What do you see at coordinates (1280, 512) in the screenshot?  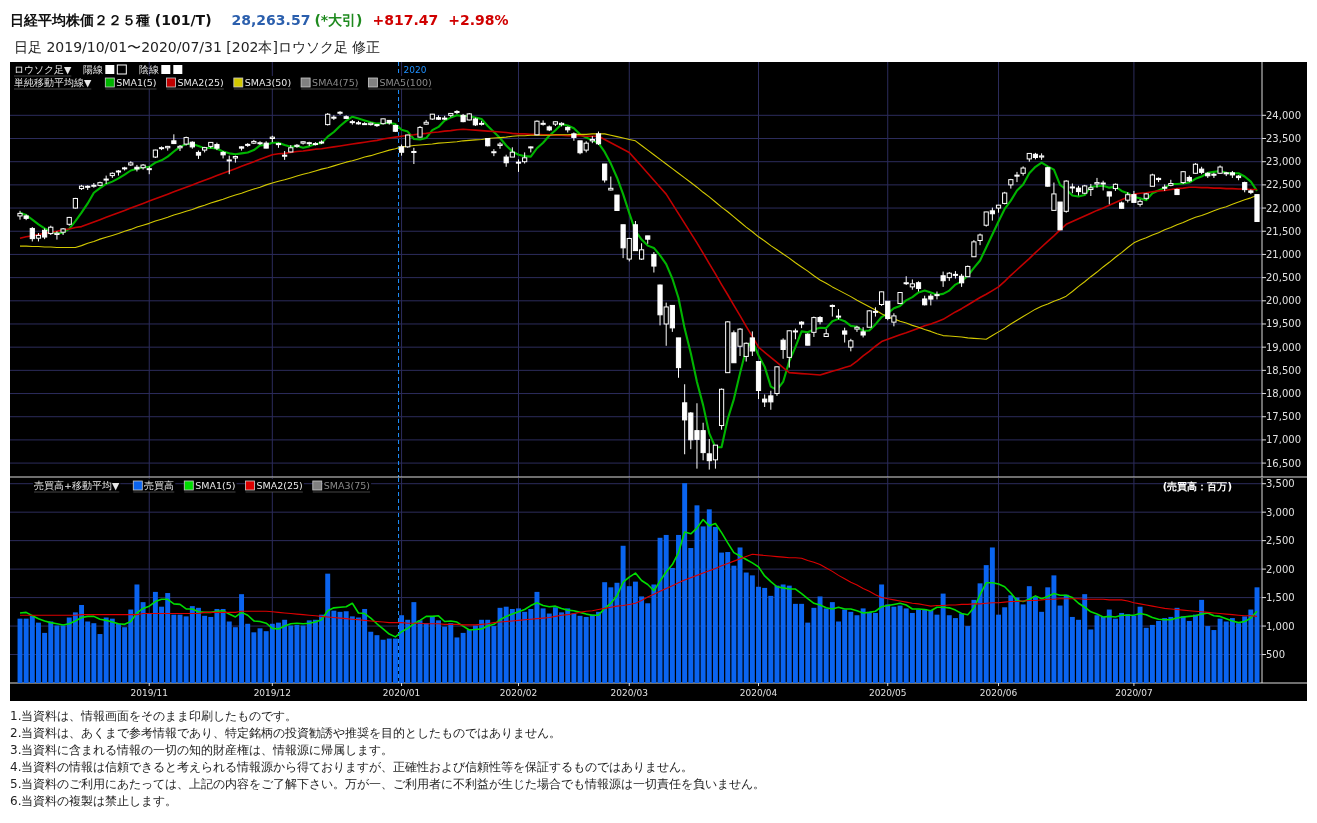 I see `y-tick-label: 3,000` at bounding box center [1280, 512].